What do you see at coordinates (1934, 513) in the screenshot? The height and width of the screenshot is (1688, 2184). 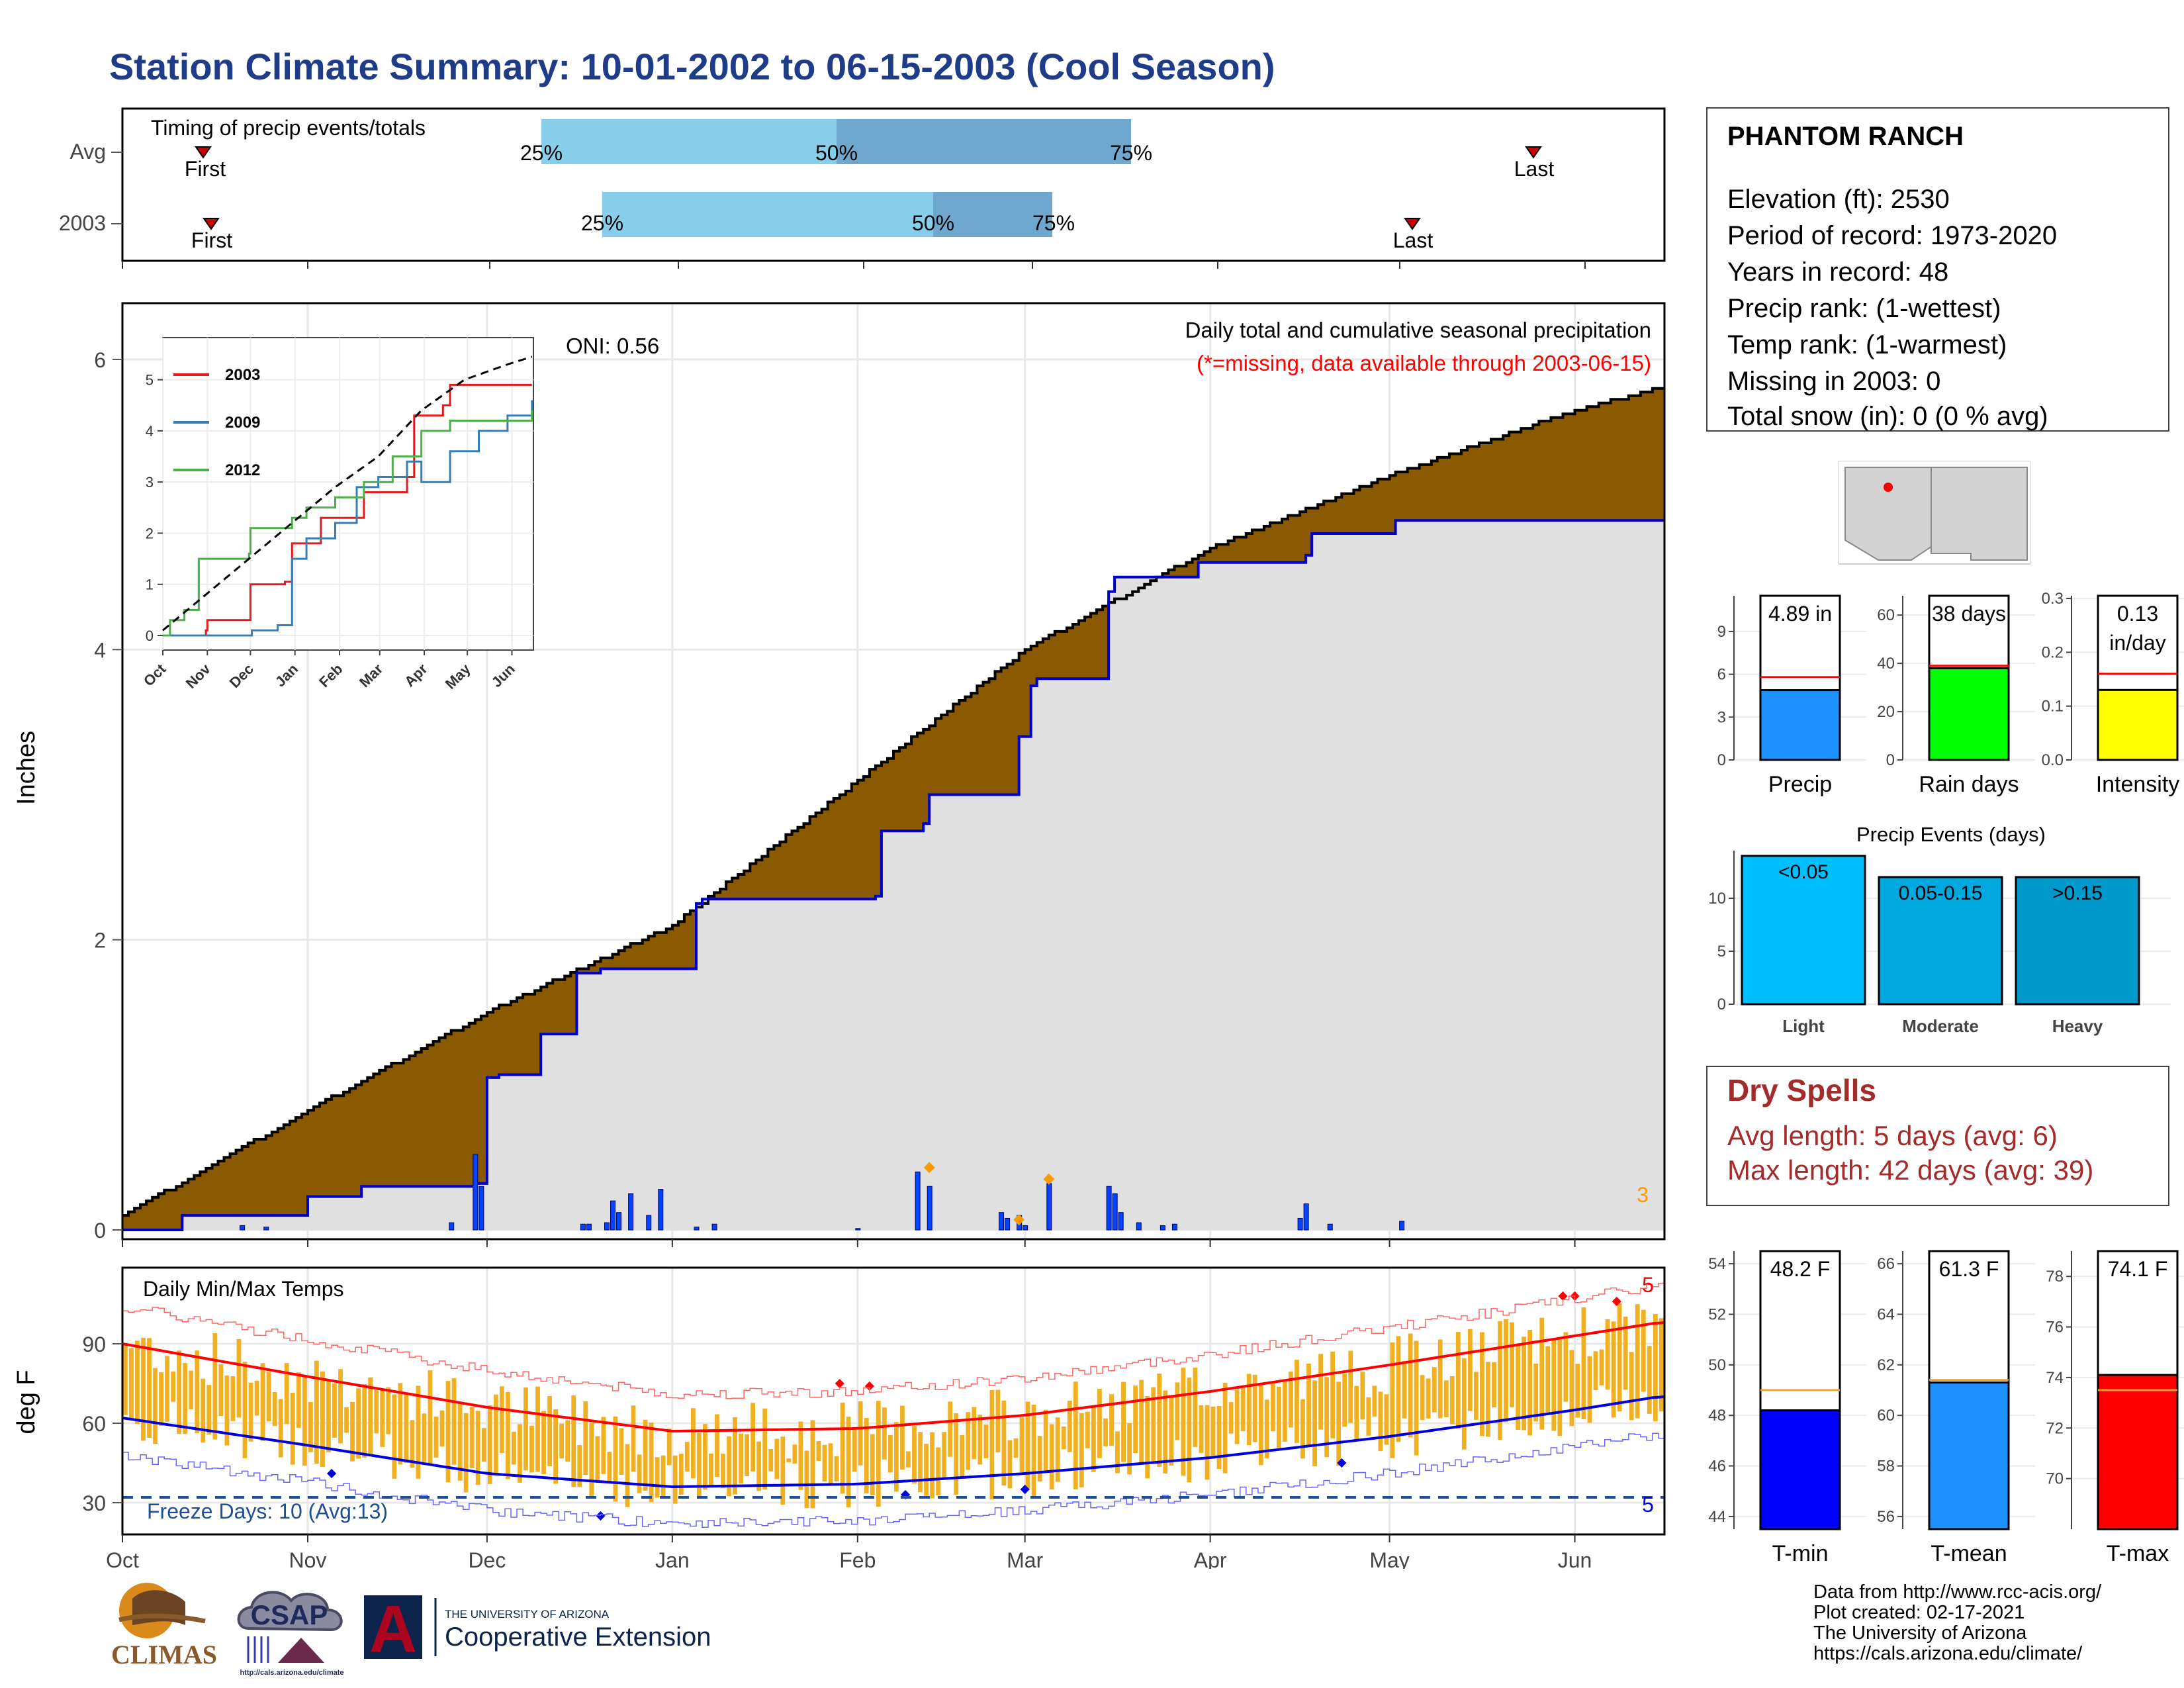 I see `location-map` at bounding box center [1934, 513].